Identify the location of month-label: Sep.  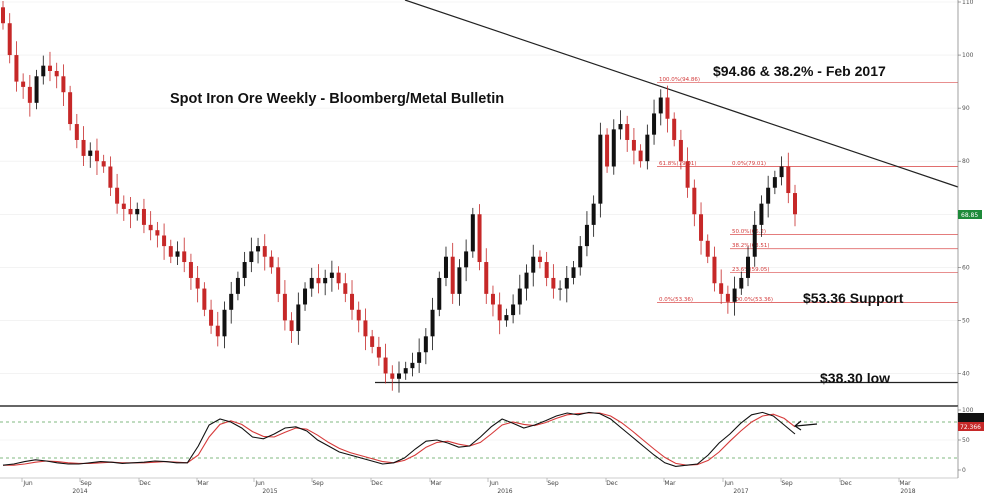
(787, 483).